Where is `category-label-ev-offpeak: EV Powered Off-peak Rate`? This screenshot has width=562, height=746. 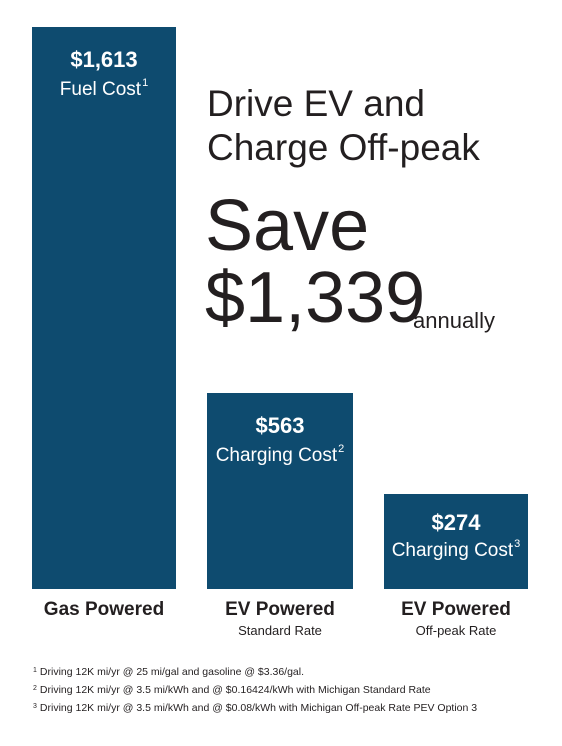 category-label-ev-offpeak: EV Powered Off-peak Rate is located at coordinates (456, 618).